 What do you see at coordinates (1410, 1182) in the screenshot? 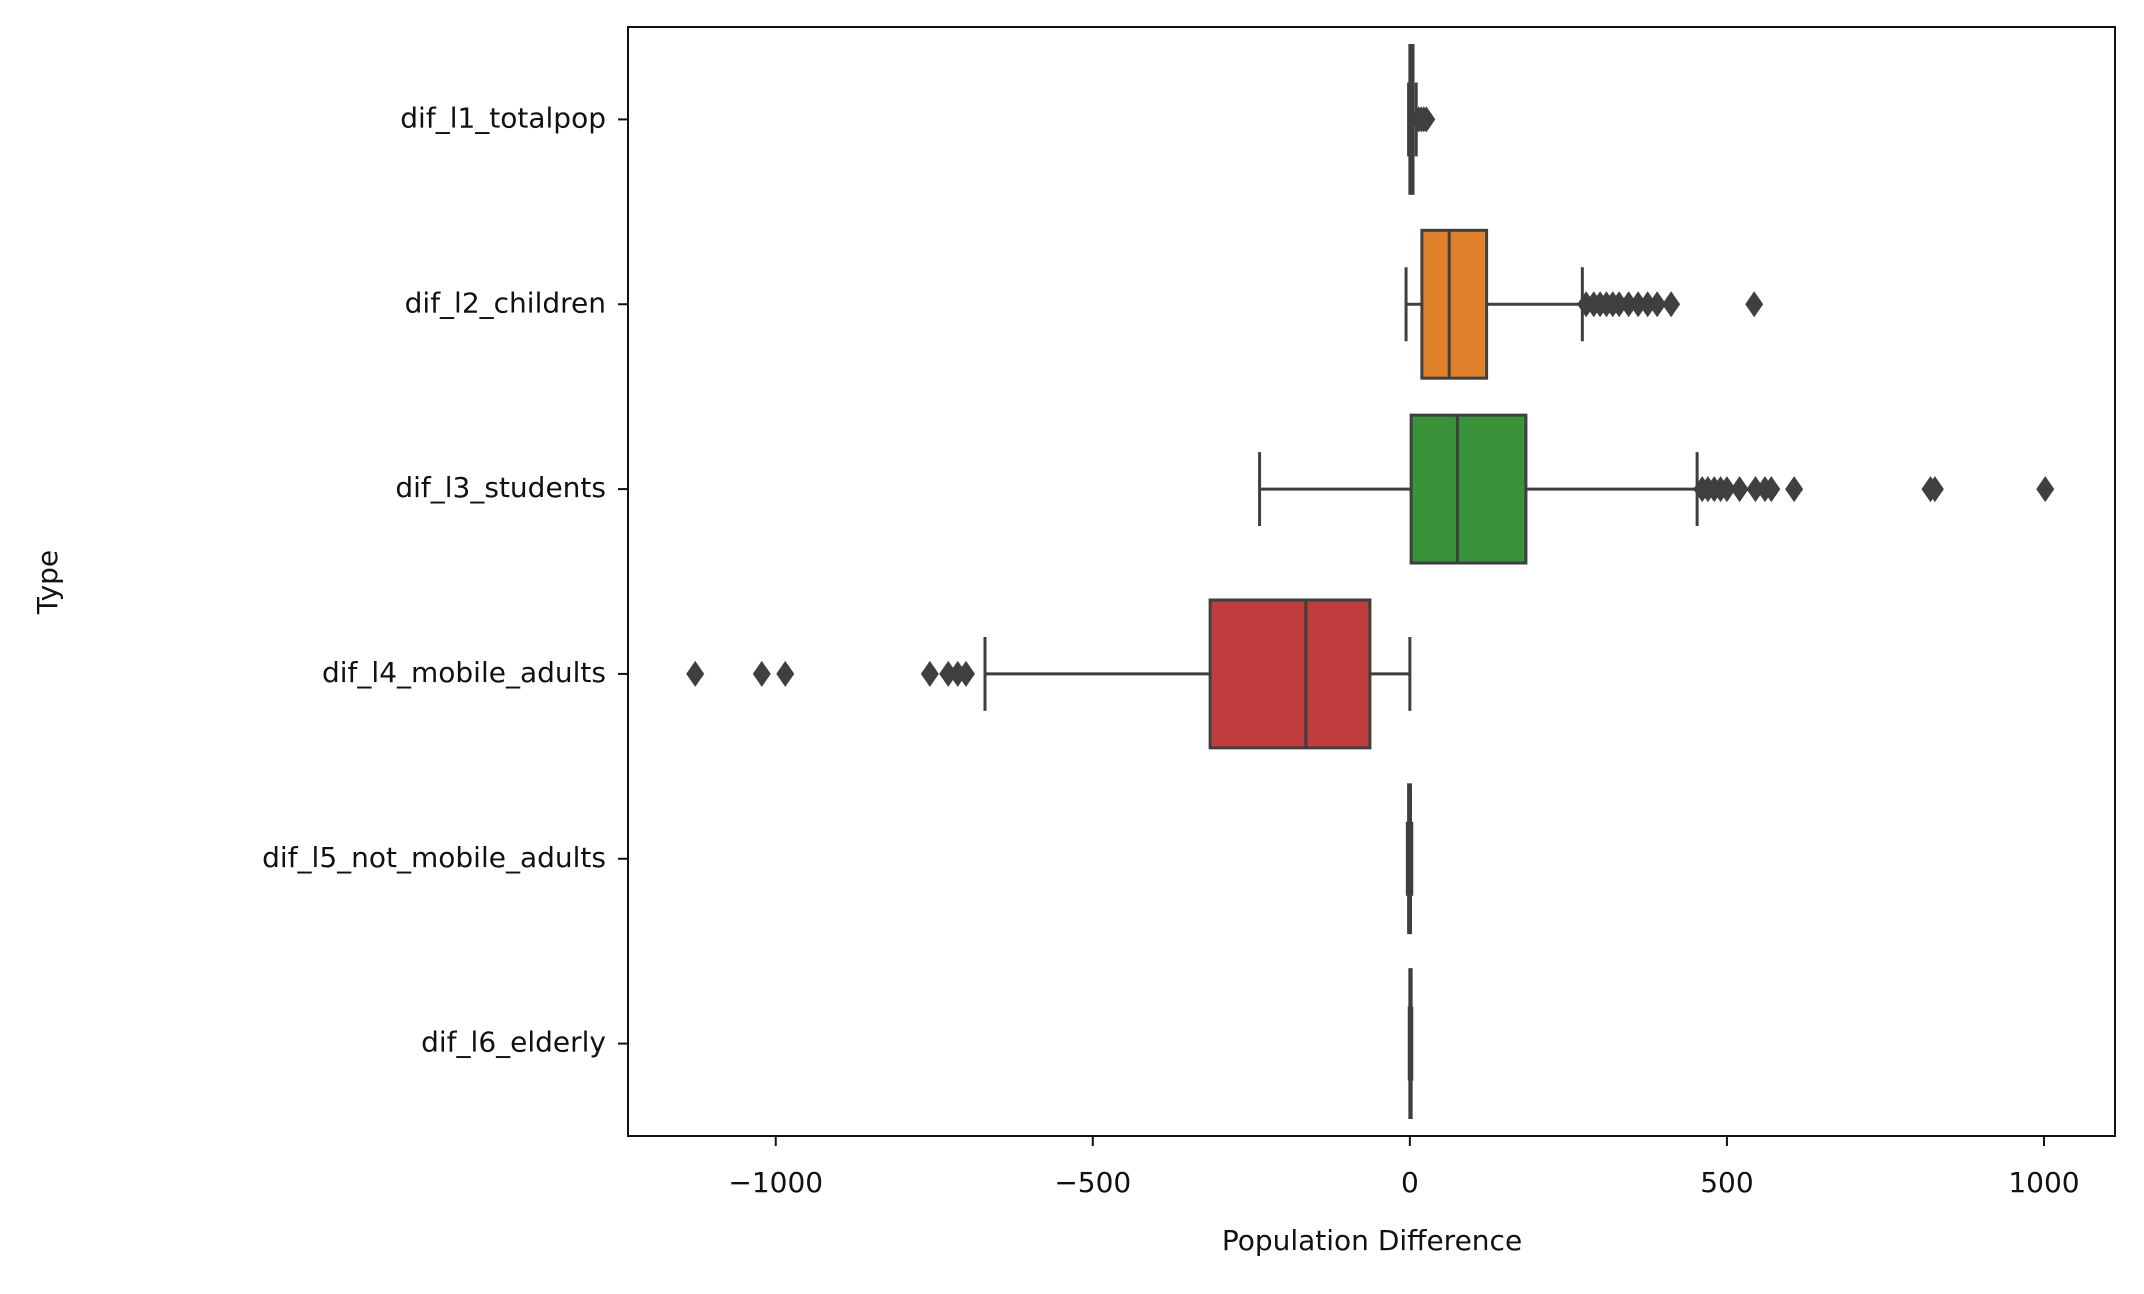
I see `x-tick-label: 0` at bounding box center [1410, 1182].